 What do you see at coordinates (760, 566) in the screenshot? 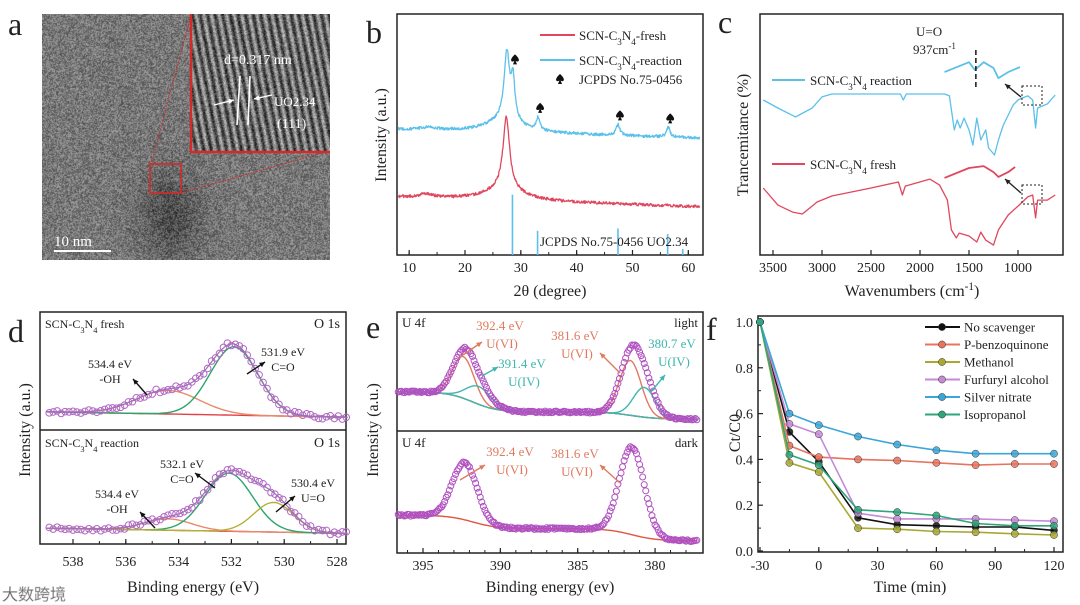
I see `x-tick-label: -30` at bounding box center [760, 566].